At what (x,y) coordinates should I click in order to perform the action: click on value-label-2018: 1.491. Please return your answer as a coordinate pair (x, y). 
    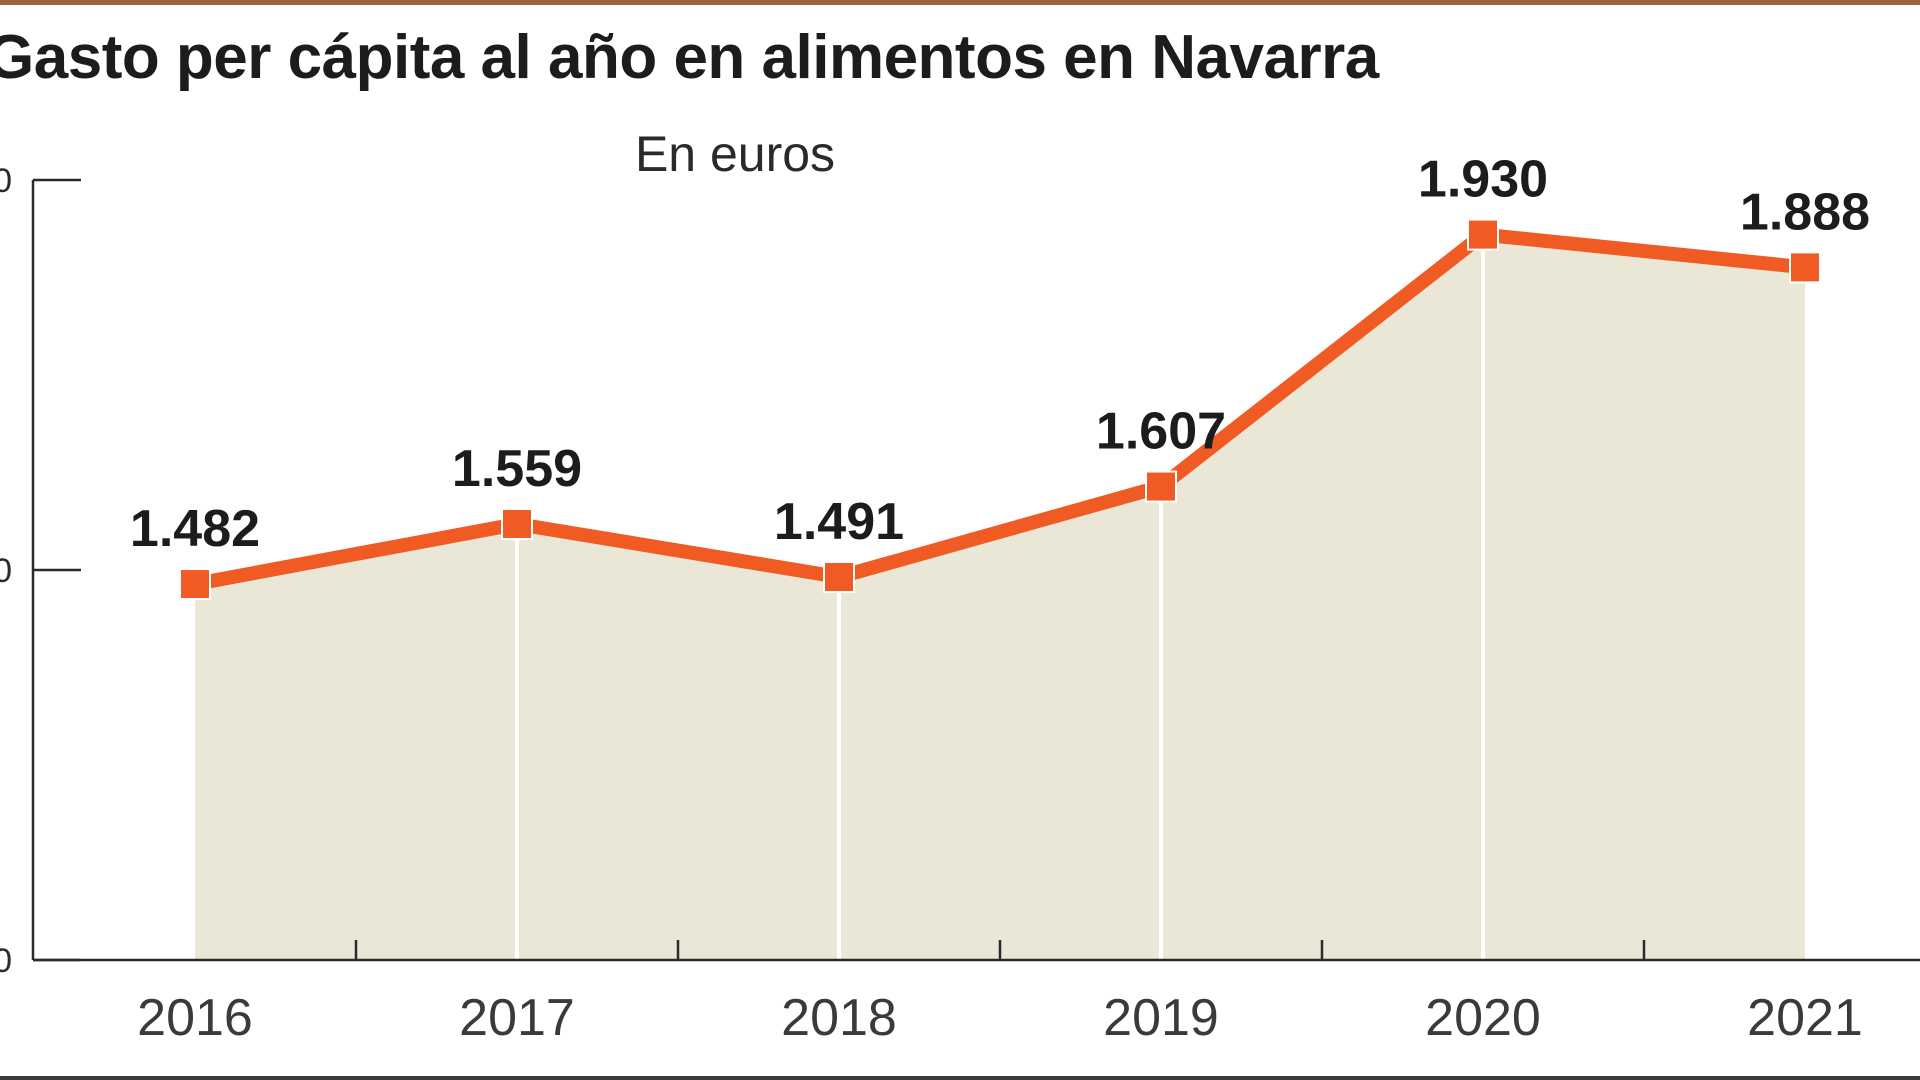
    Looking at the image, I should click on (839, 522).